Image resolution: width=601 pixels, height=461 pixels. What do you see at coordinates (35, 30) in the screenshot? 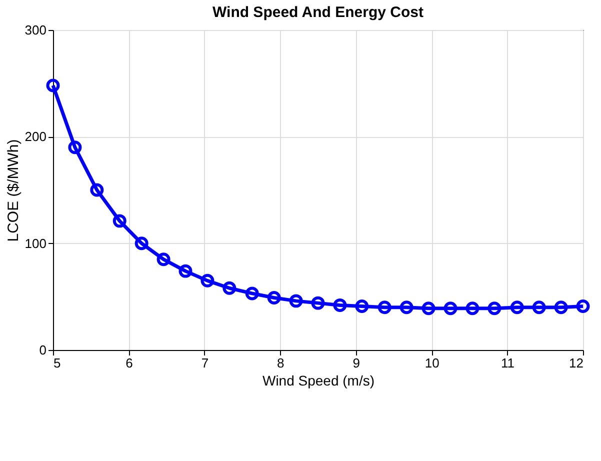
I see `y-tick-label: 300` at bounding box center [35, 30].